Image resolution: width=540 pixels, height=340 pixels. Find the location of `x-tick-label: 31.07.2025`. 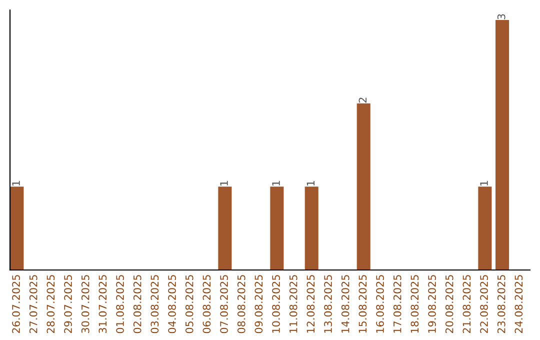

x-tick-label: 31.07.2025 is located at coordinates (102, 304).